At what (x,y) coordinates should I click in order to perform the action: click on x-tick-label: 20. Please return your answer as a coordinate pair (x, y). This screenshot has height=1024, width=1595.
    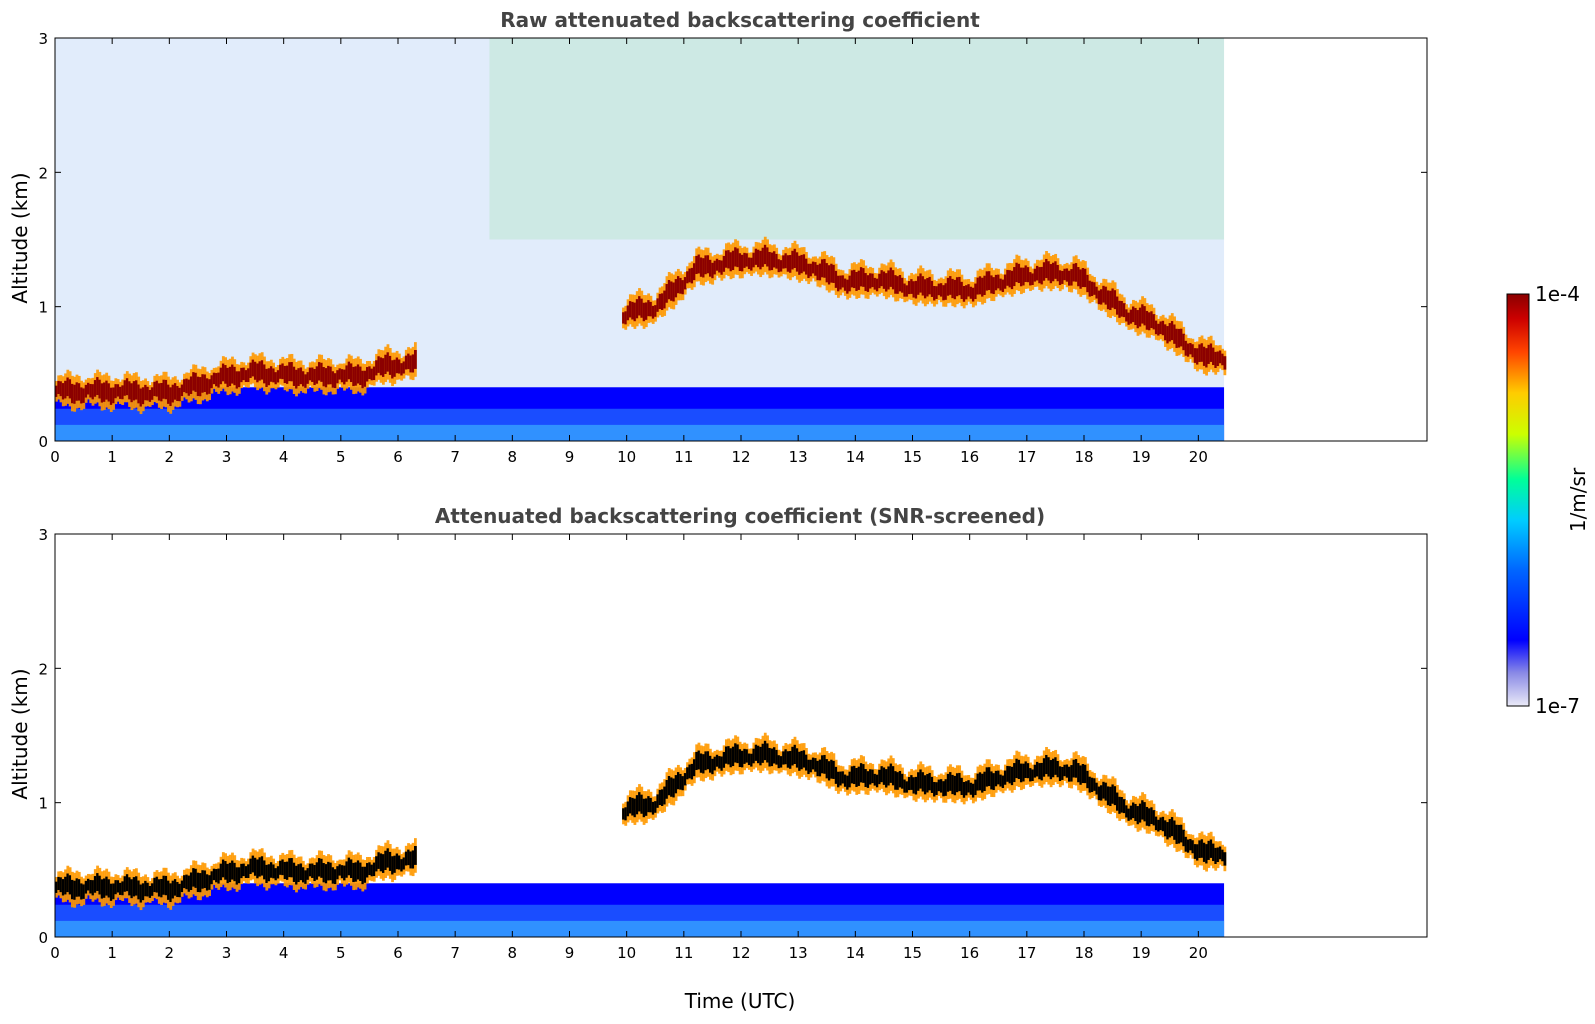
    Looking at the image, I should click on (1198, 457).